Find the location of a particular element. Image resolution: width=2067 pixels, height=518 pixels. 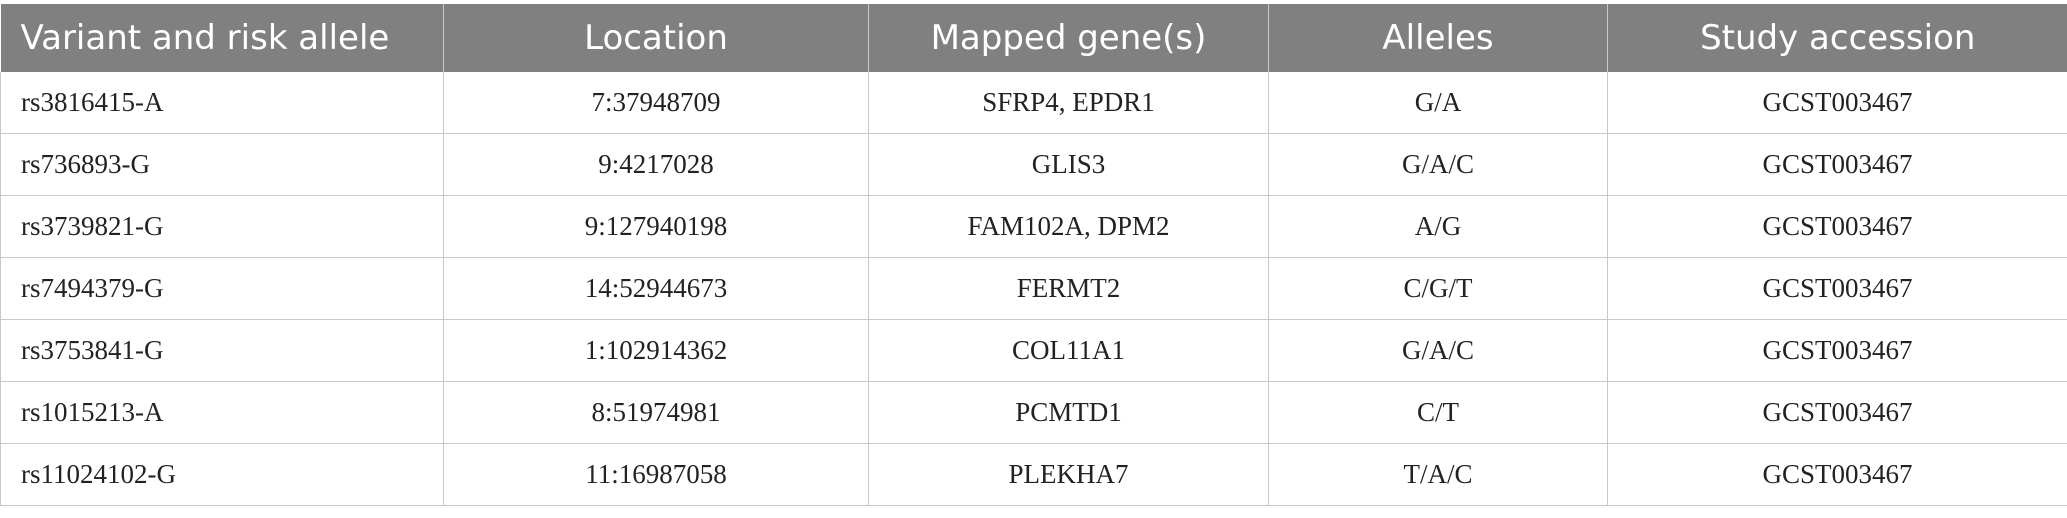

cell-mapped-genes: COL11A1 is located at coordinates (1068, 350).